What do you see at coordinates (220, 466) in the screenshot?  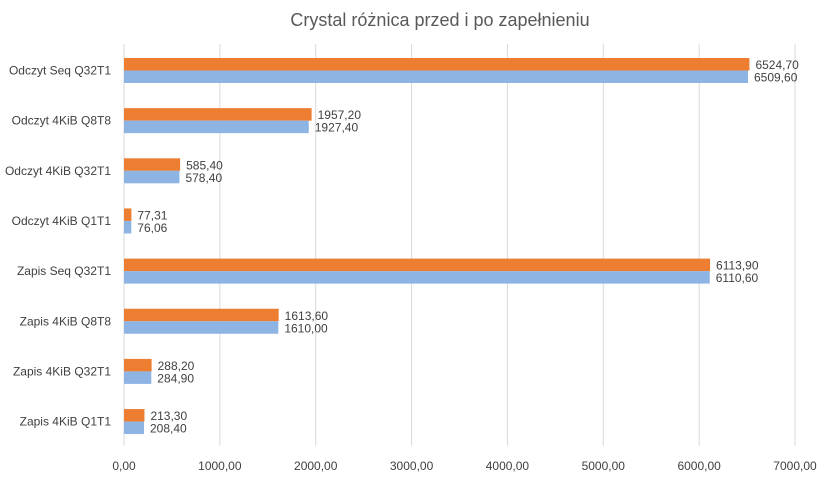 I see `x-tick-label: 1000,00` at bounding box center [220, 466].